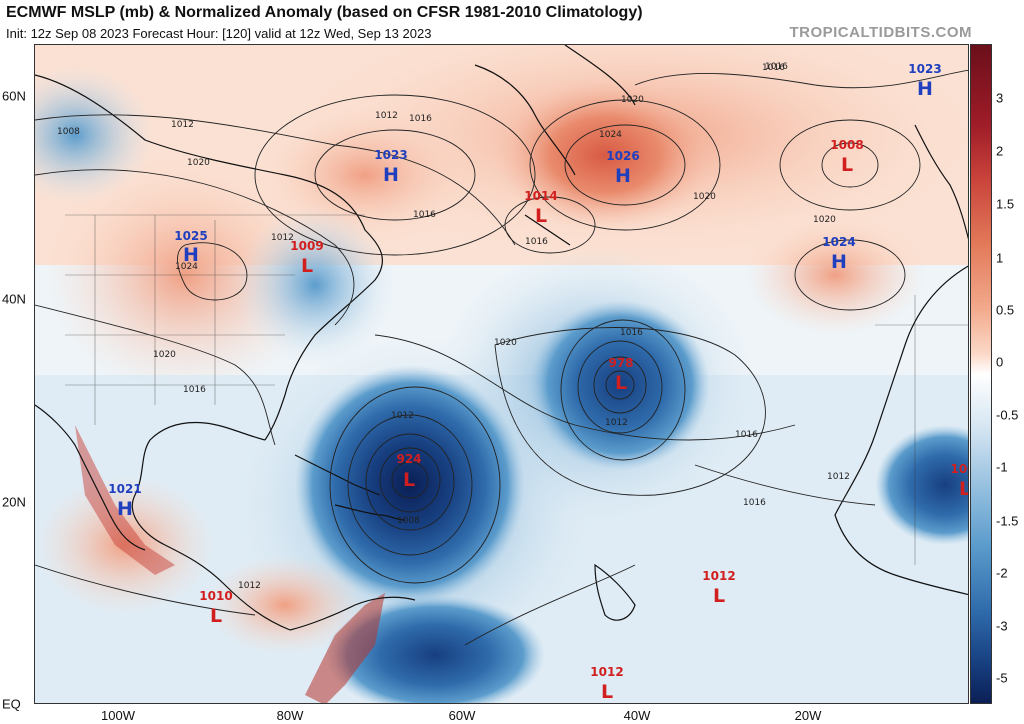 The width and height of the screenshot is (1024, 724). I want to click on colorbar-tick-label: -3, so click(1002, 626).